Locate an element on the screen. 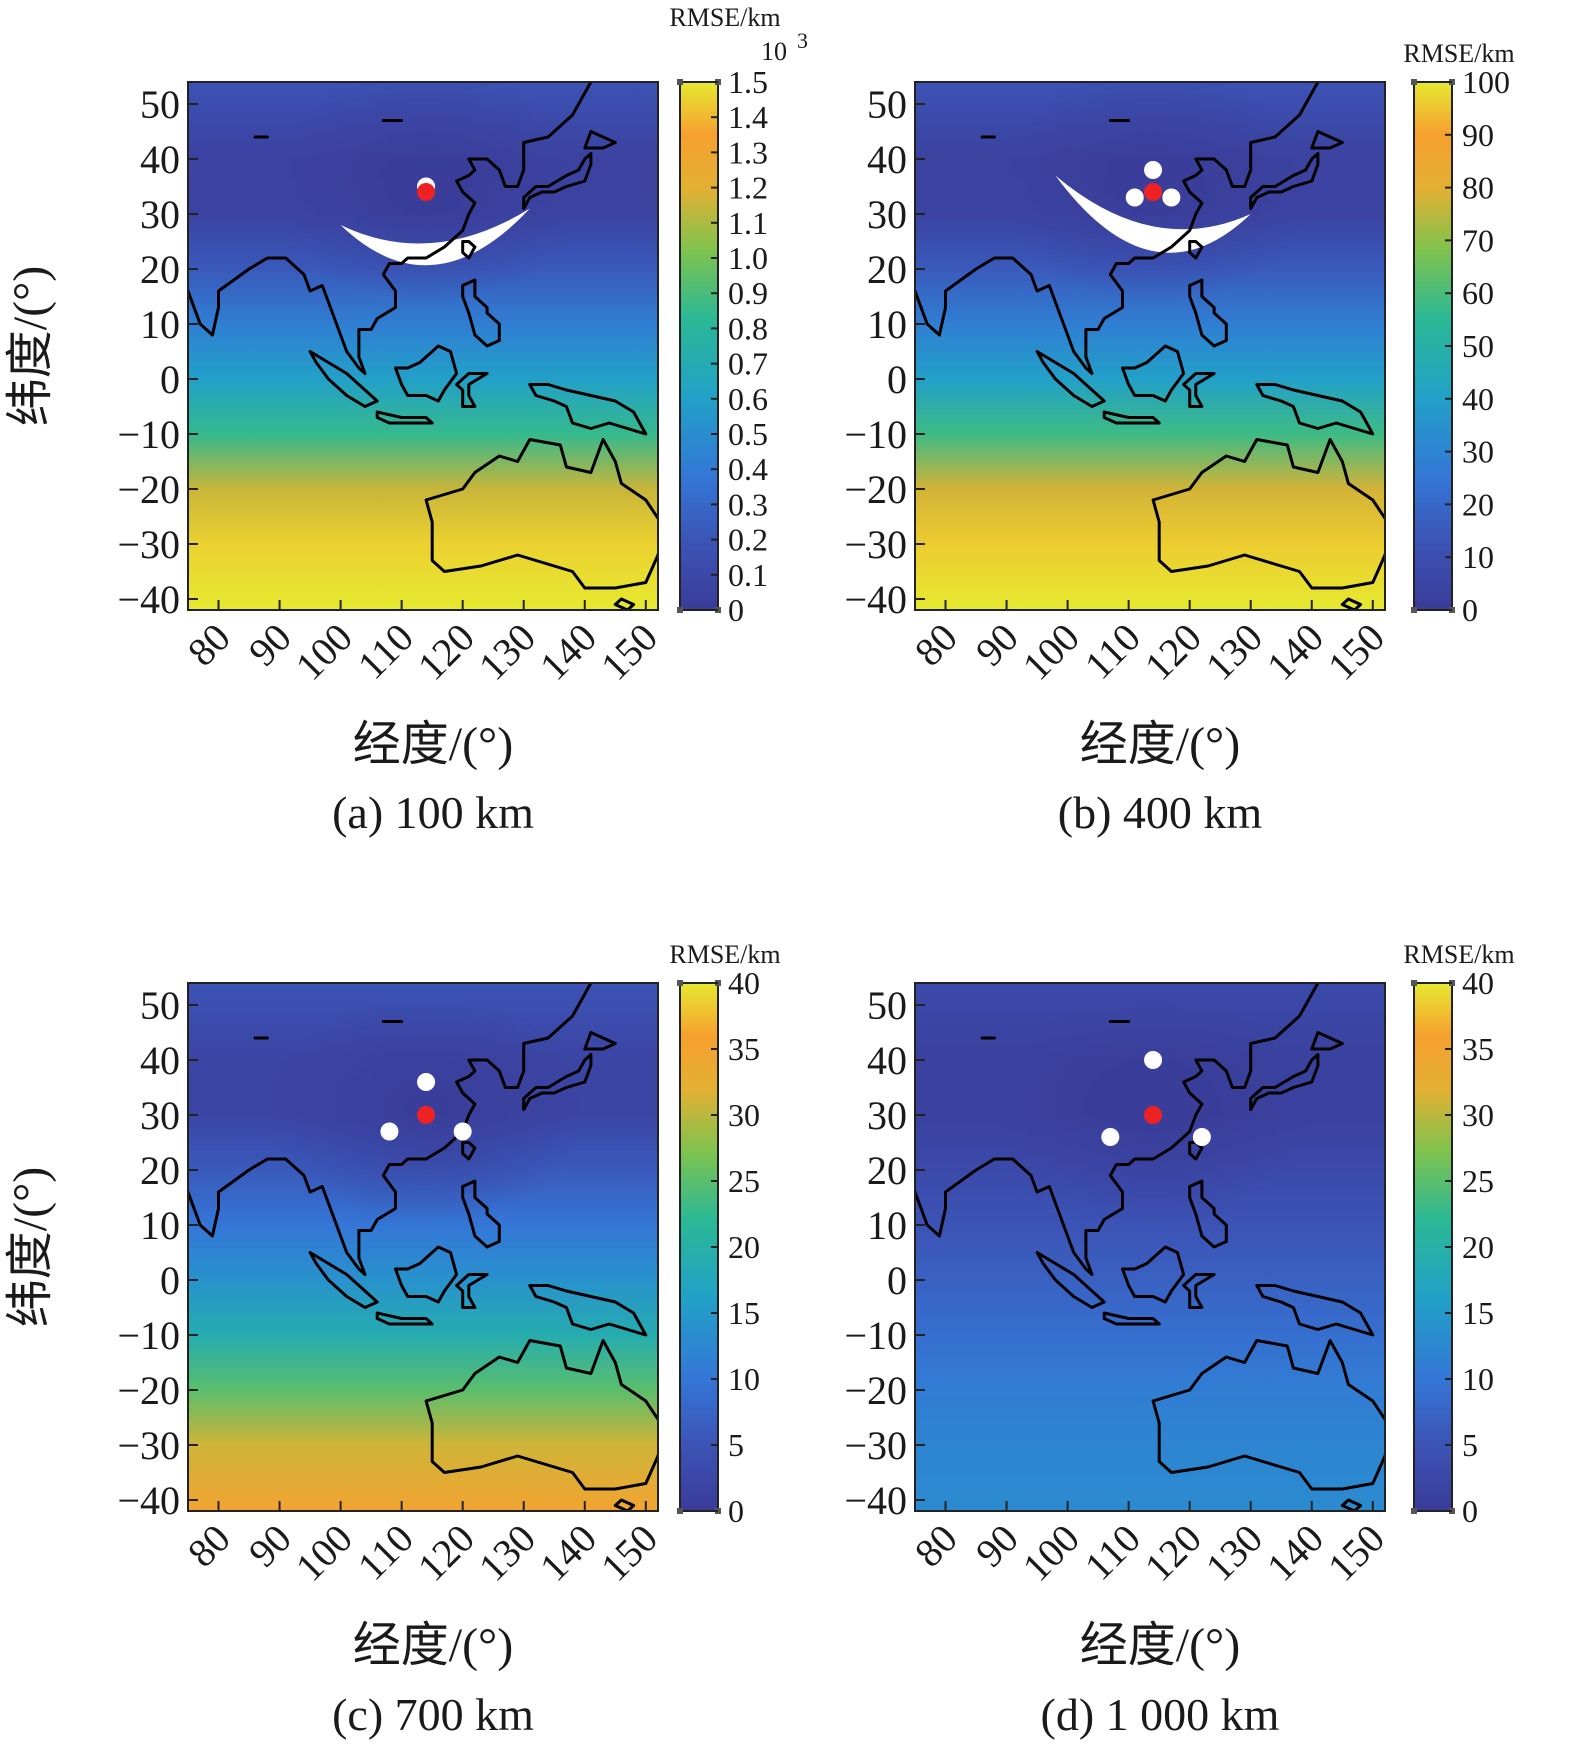 This screenshot has height=1755, width=1575. x-tick-label: 110 is located at coordinates (385, 651).